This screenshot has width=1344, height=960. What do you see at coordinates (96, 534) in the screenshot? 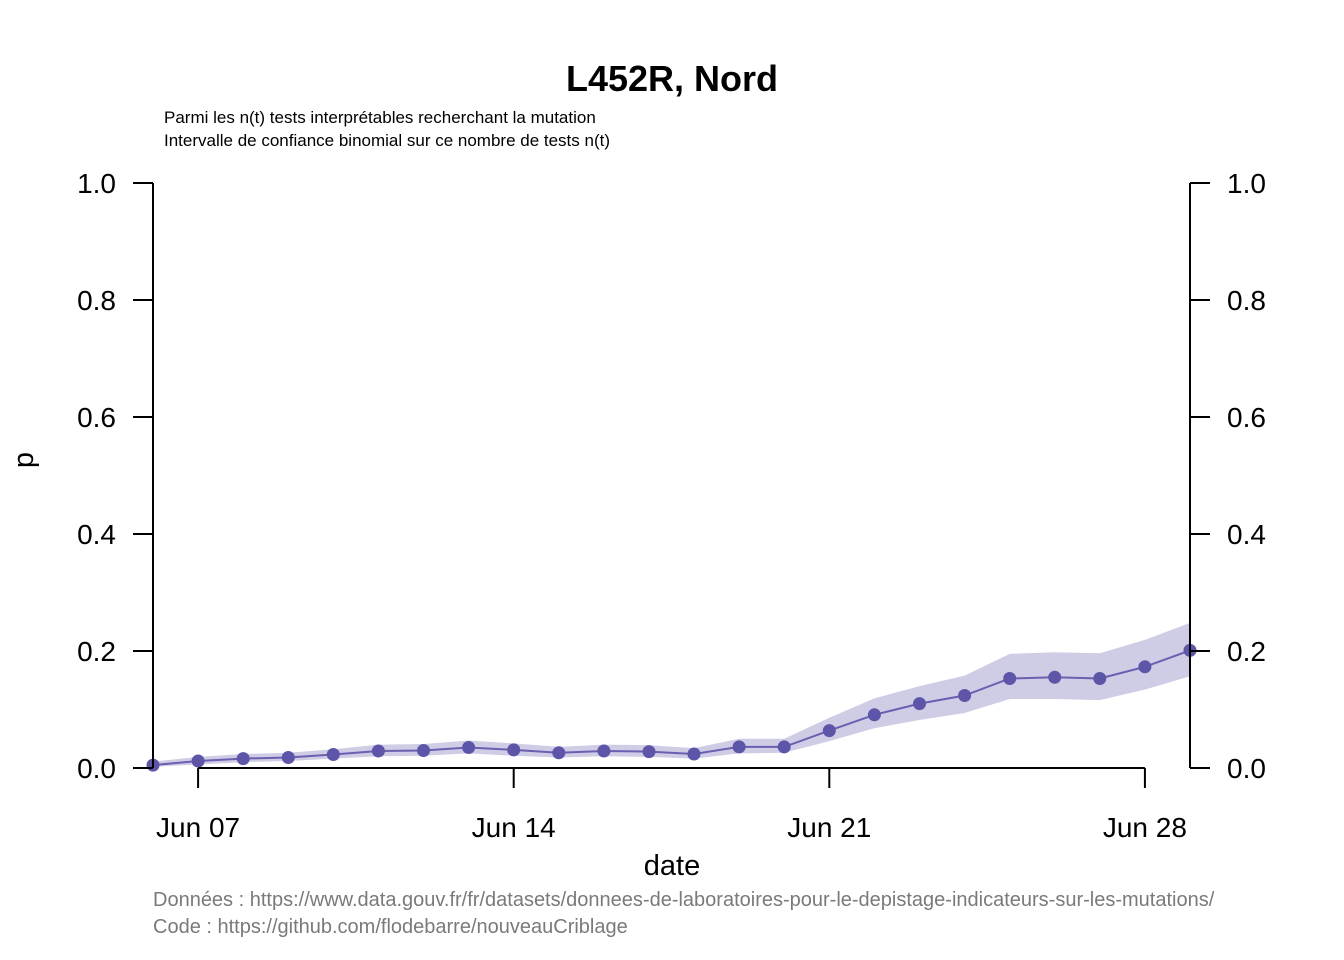
I see `y-tick-label-left: 0.4` at bounding box center [96, 534].